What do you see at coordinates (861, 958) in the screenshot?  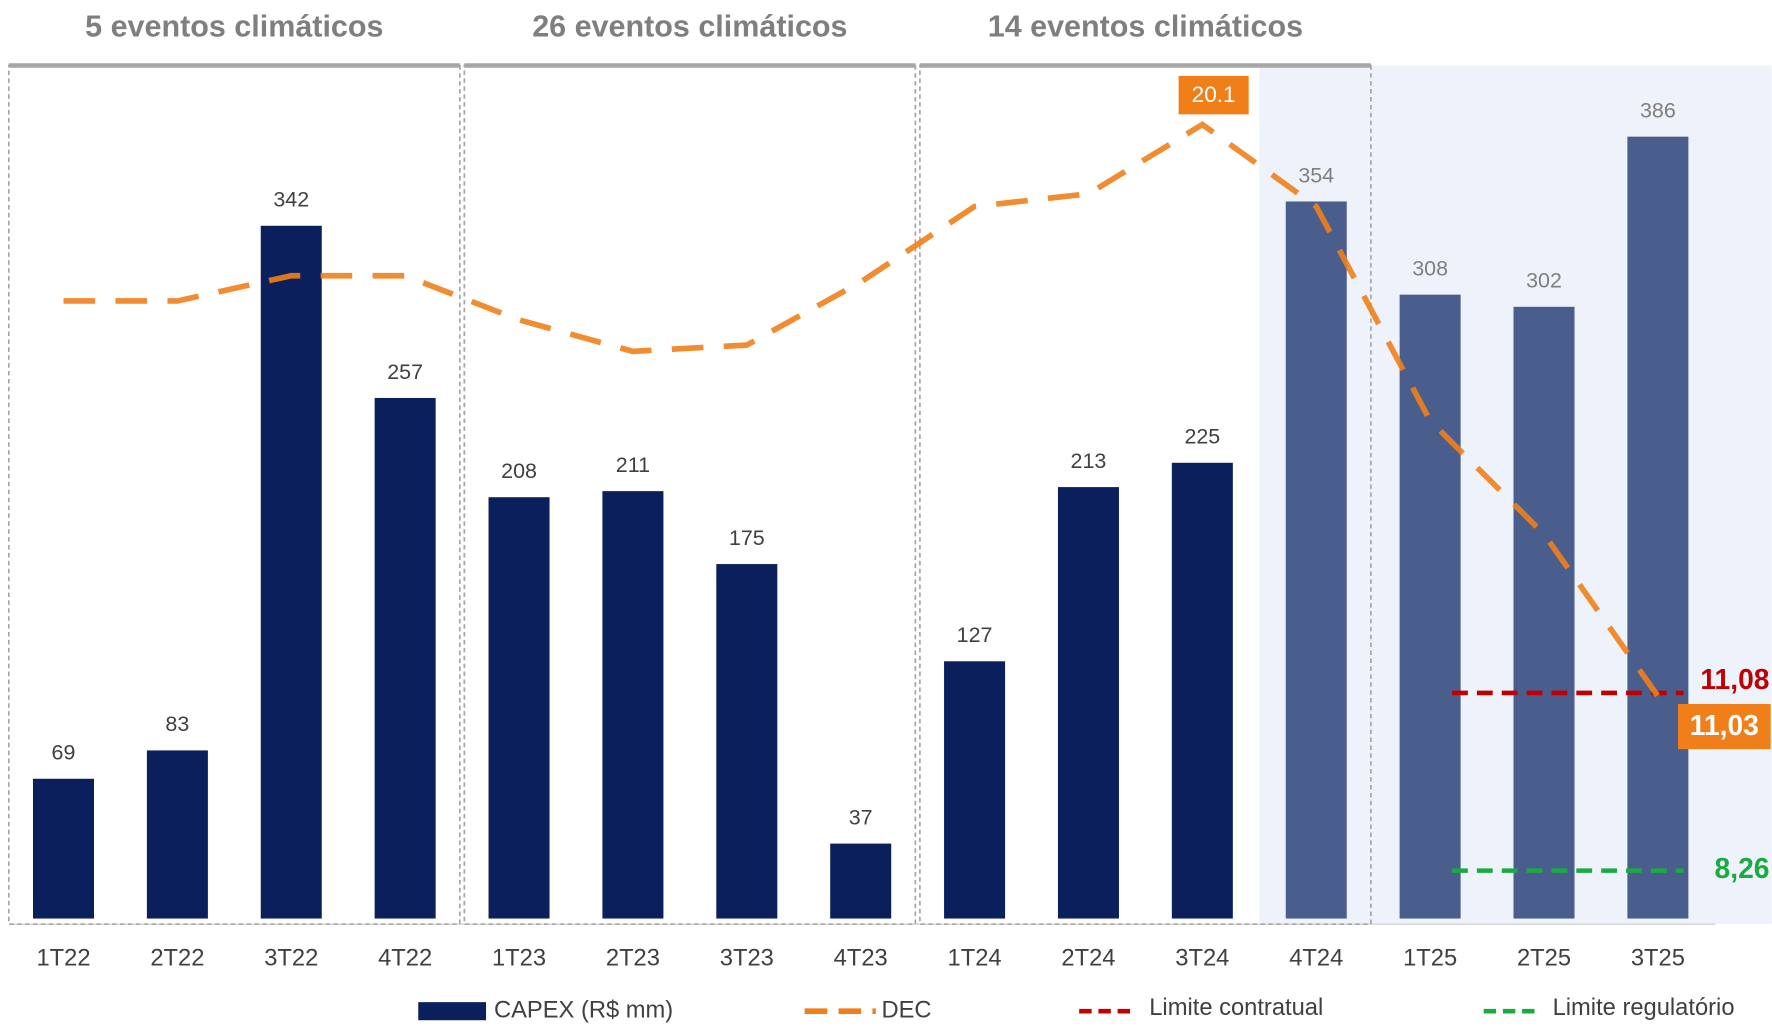 I see `x-tick-label: 4T23` at bounding box center [861, 958].